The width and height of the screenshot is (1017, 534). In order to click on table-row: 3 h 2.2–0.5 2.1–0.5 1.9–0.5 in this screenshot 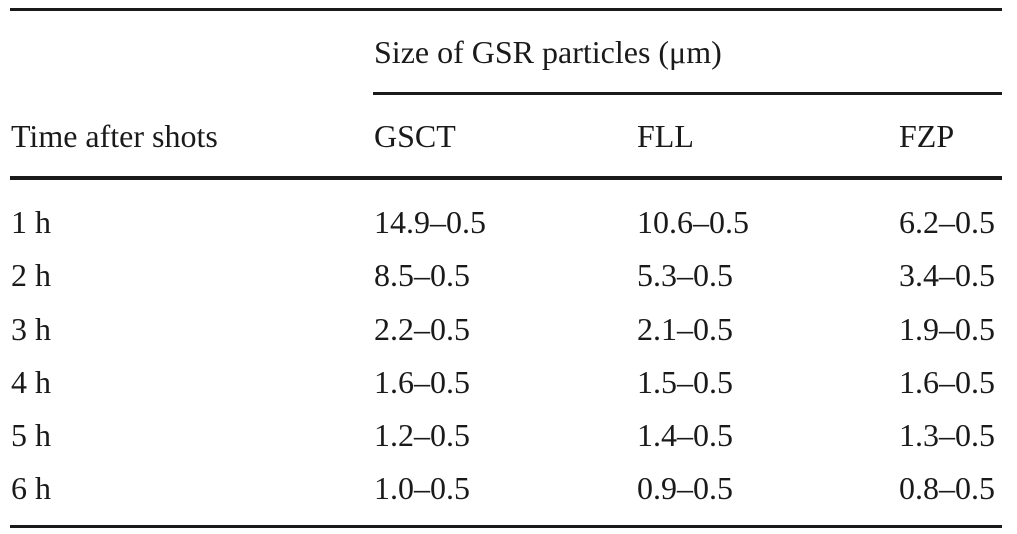, I will do `click(508, 336)`.